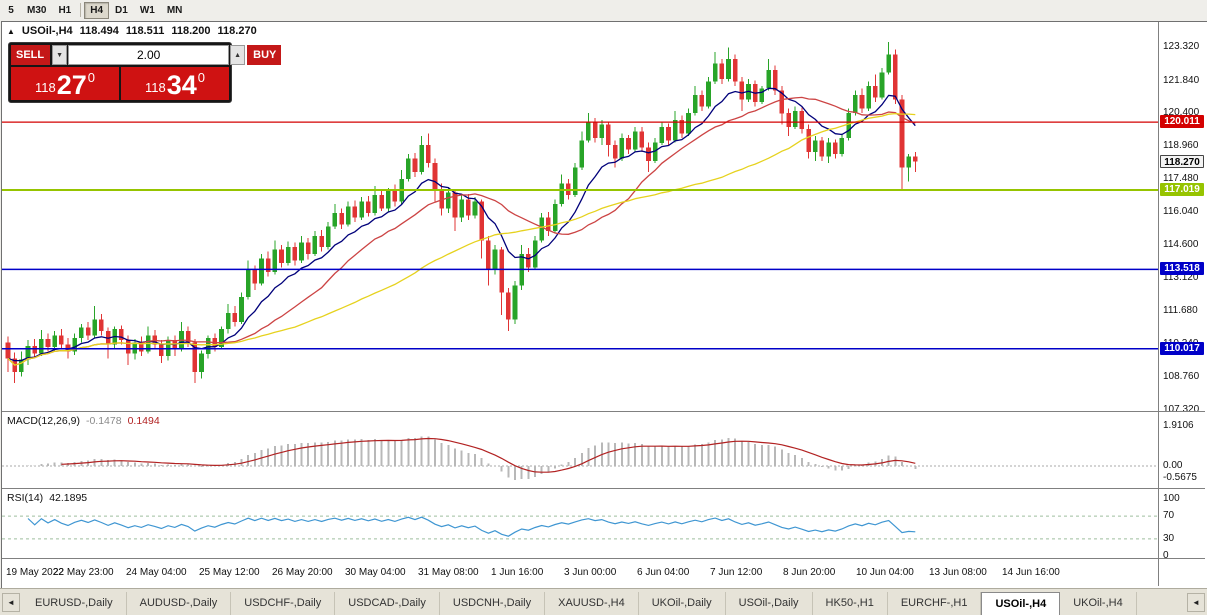  I want to click on macd-axis-label: 1.9106, so click(1178, 425).